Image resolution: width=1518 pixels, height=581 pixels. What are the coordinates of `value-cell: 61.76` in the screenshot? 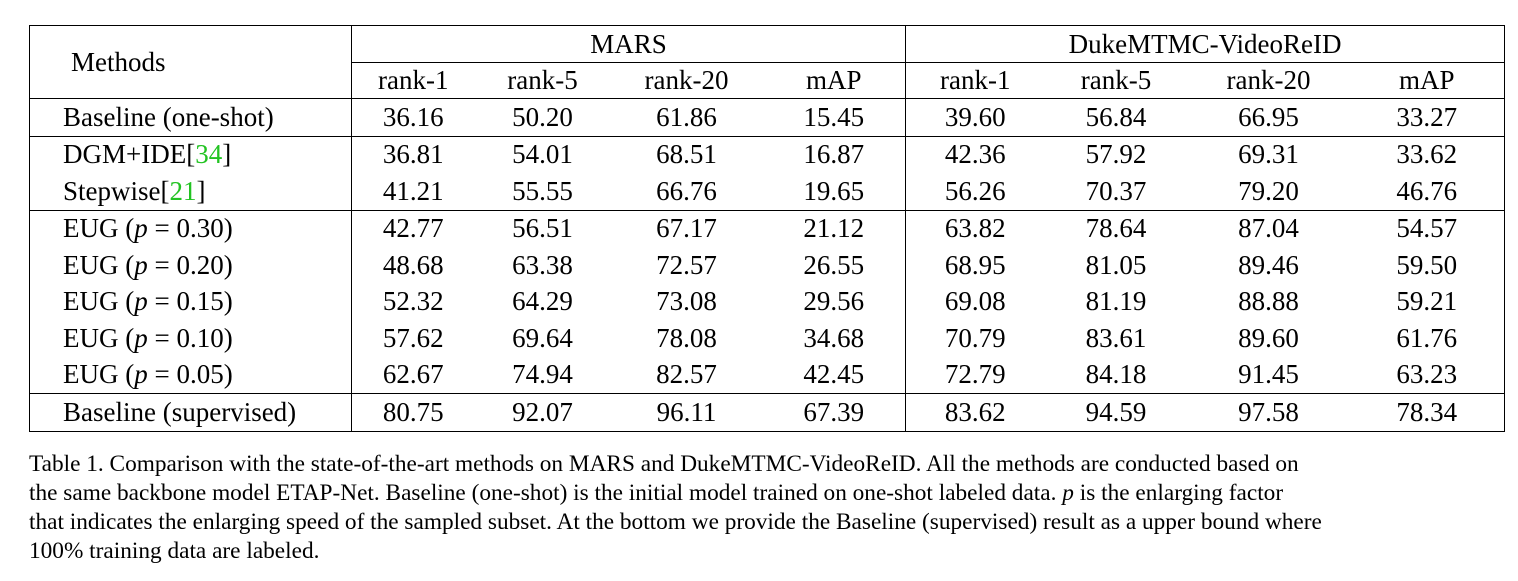 It's located at (1427, 338).